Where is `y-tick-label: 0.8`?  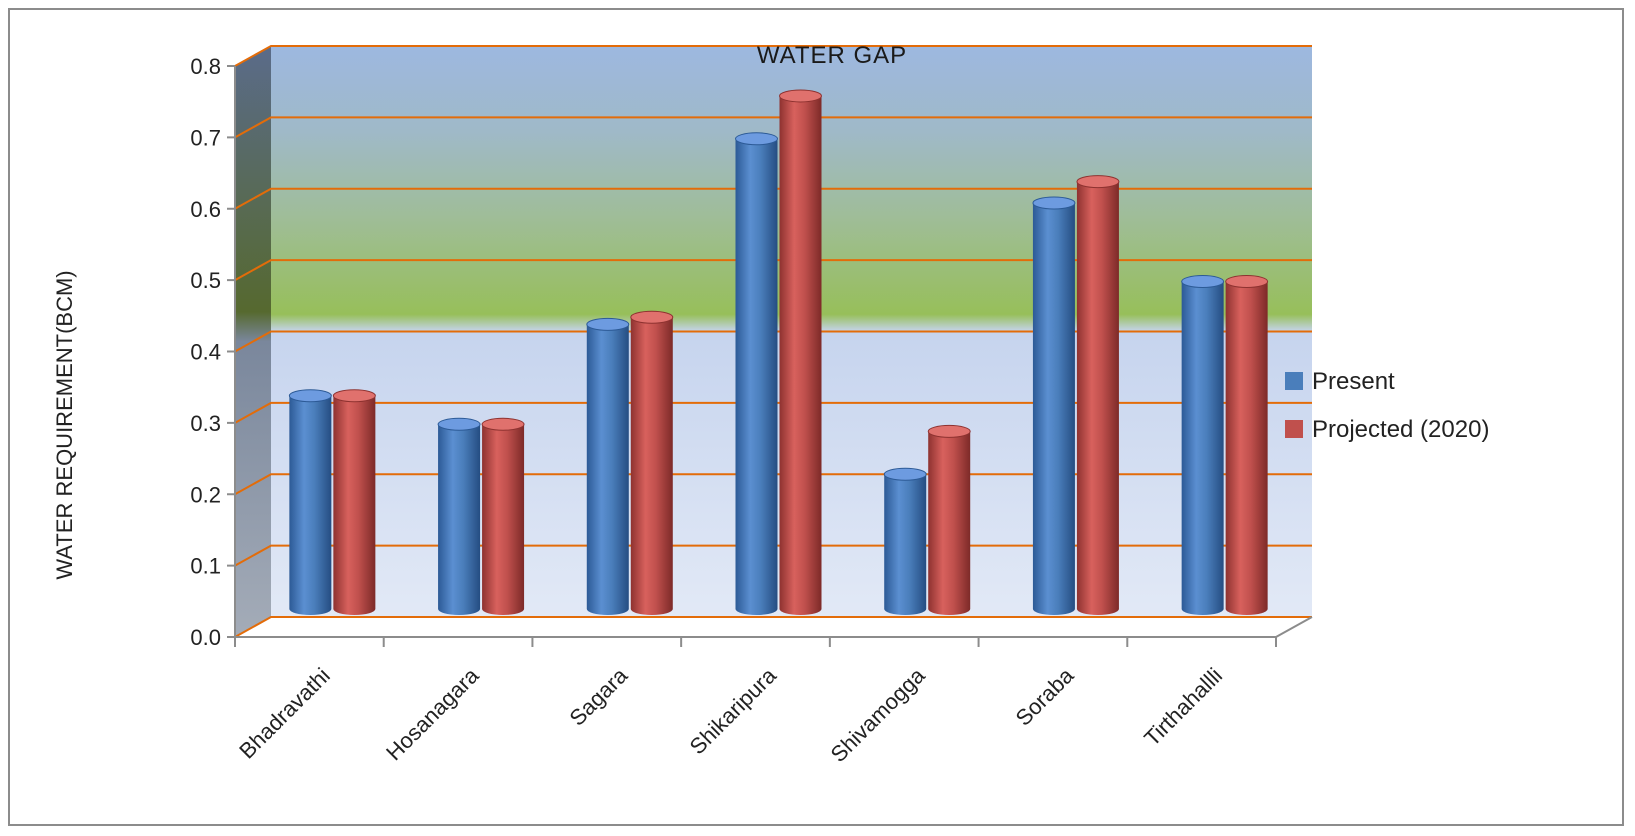 y-tick-label: 0.8 is located at coordinates (205, 66).